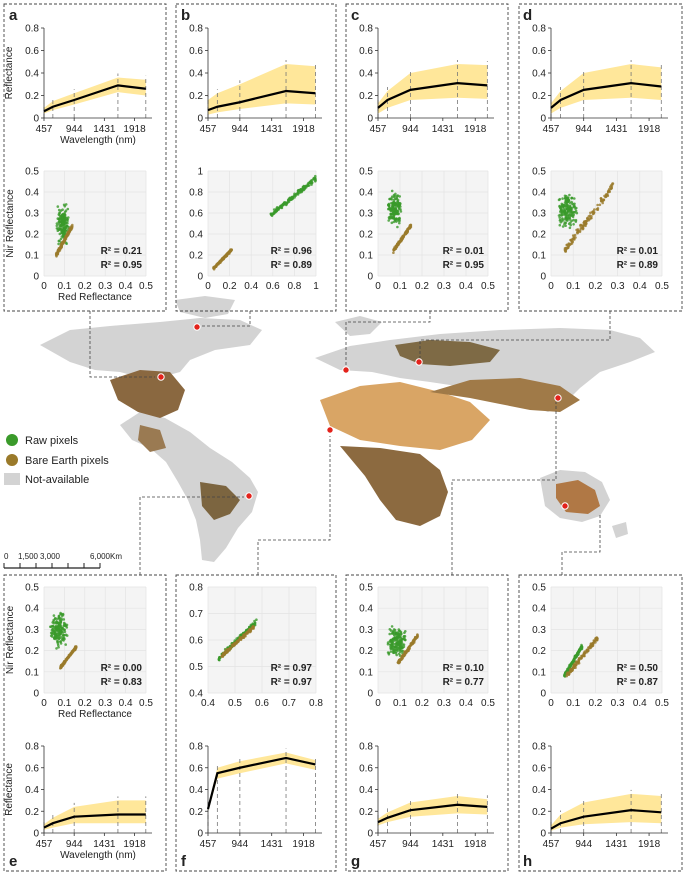  I want to click on raw-points, so click(59, 630).